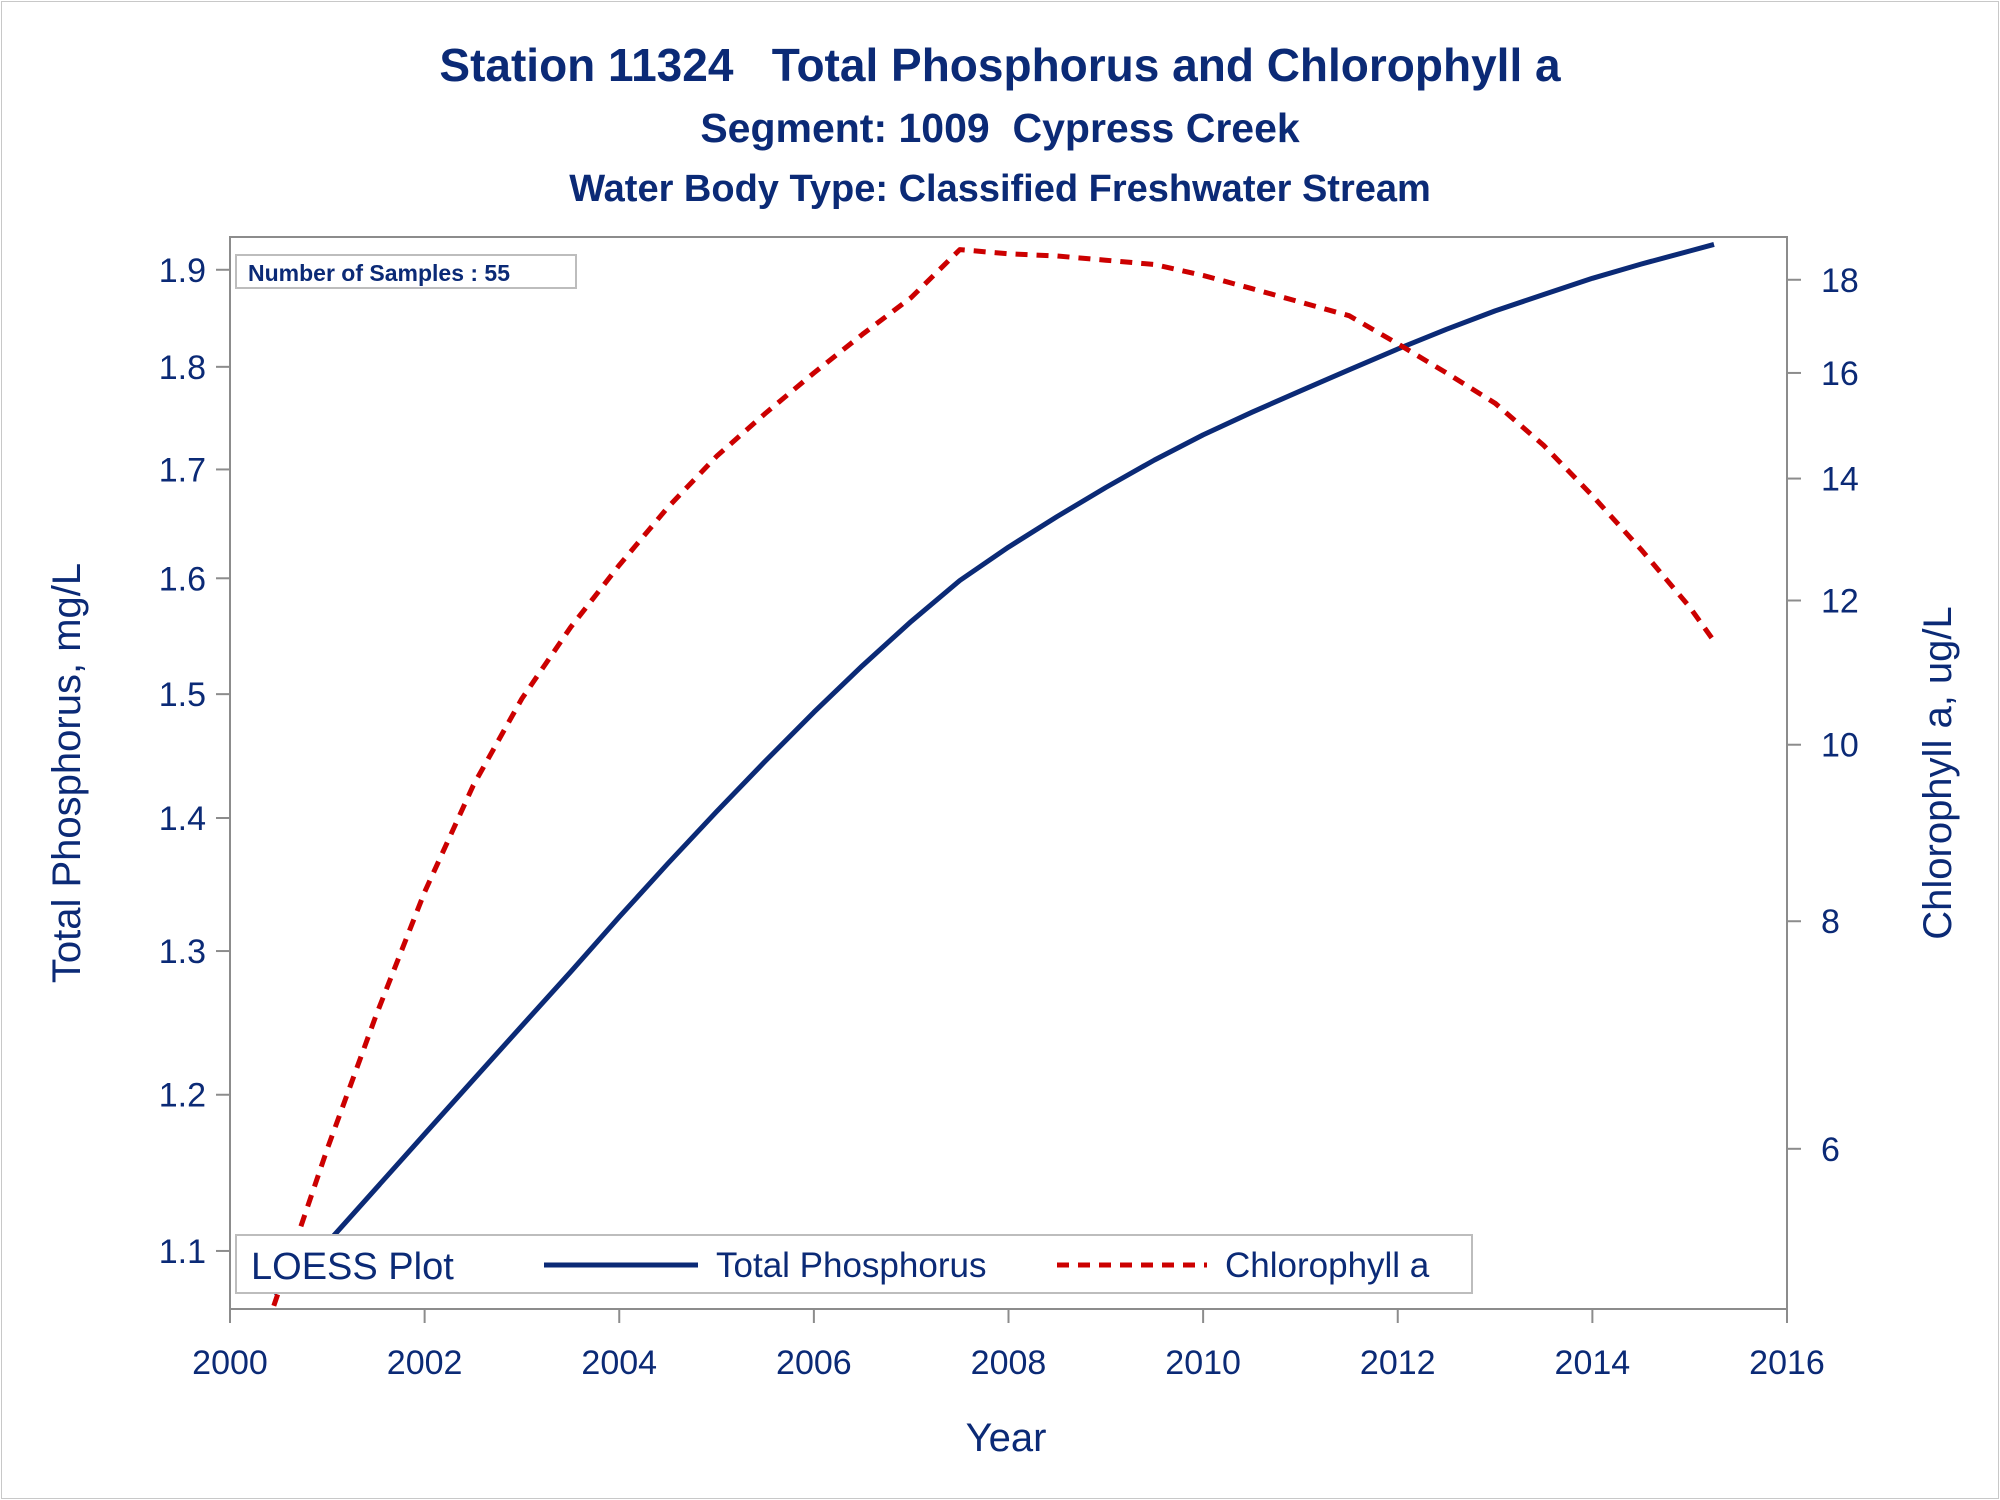  I want to click on y-tick-label: 1.2, so click(182, 1096).